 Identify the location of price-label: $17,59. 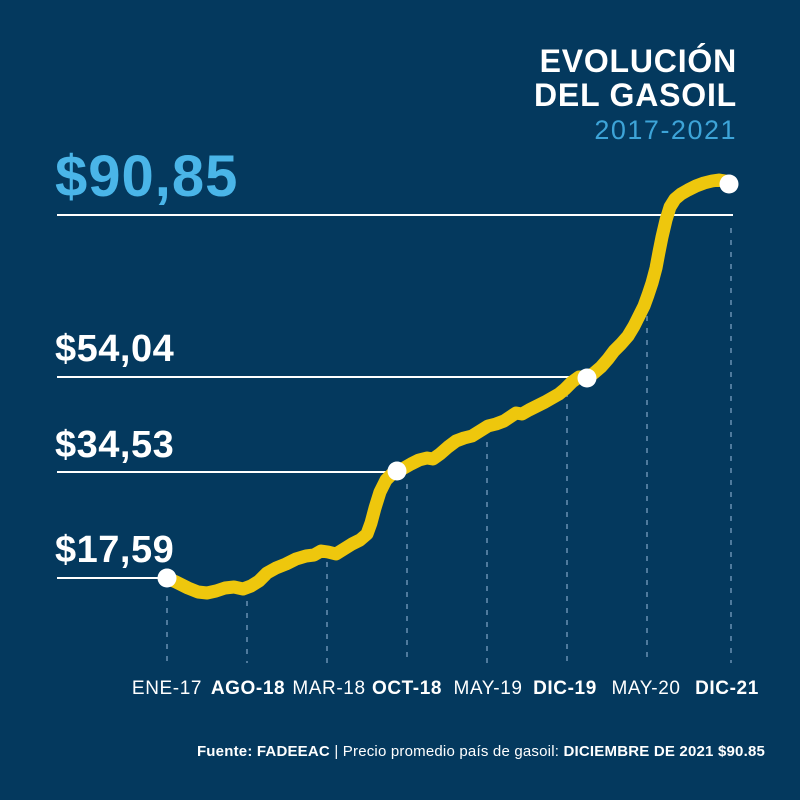
(115, 550).